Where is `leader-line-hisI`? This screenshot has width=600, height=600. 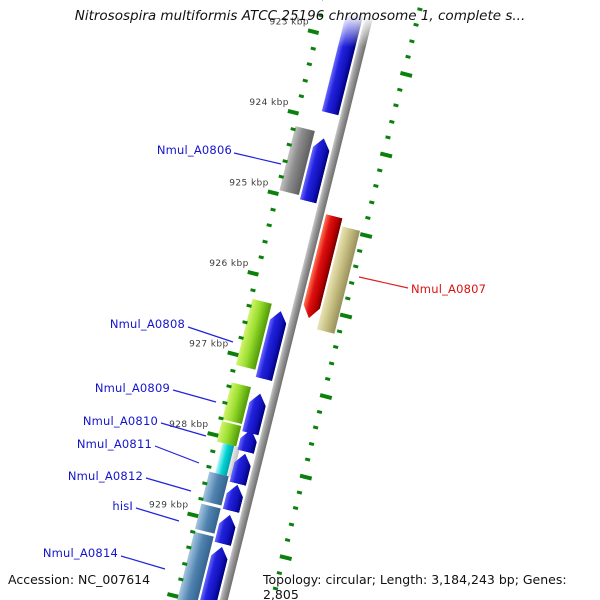 leader-line-hisI is located at coordinates (157, 514).